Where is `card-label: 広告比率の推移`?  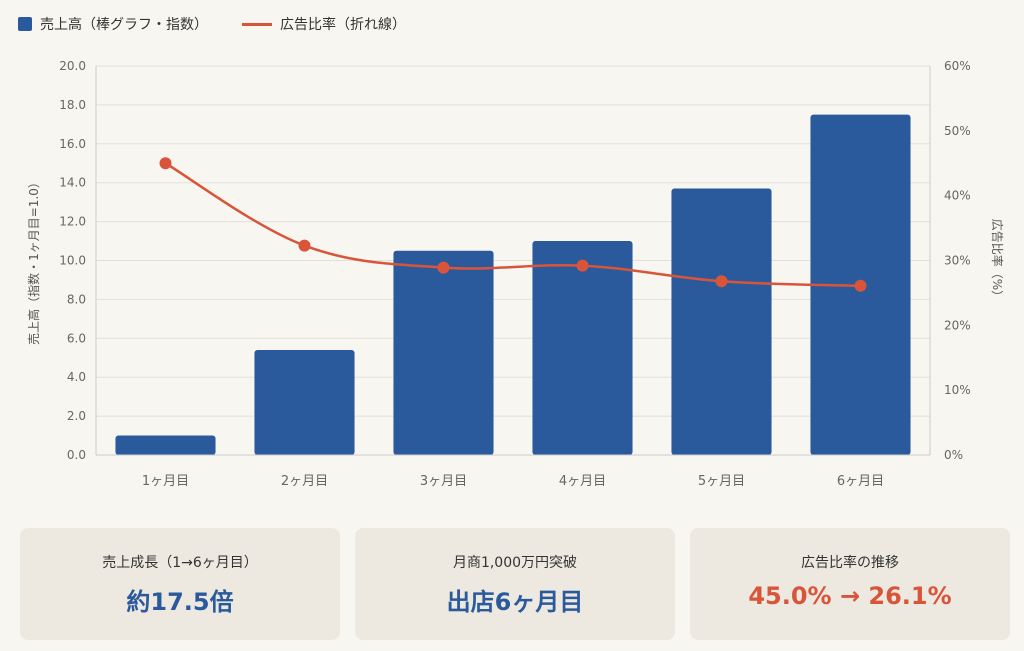
card-label: 広告比率の推移 is located at coordinates (850, 563).